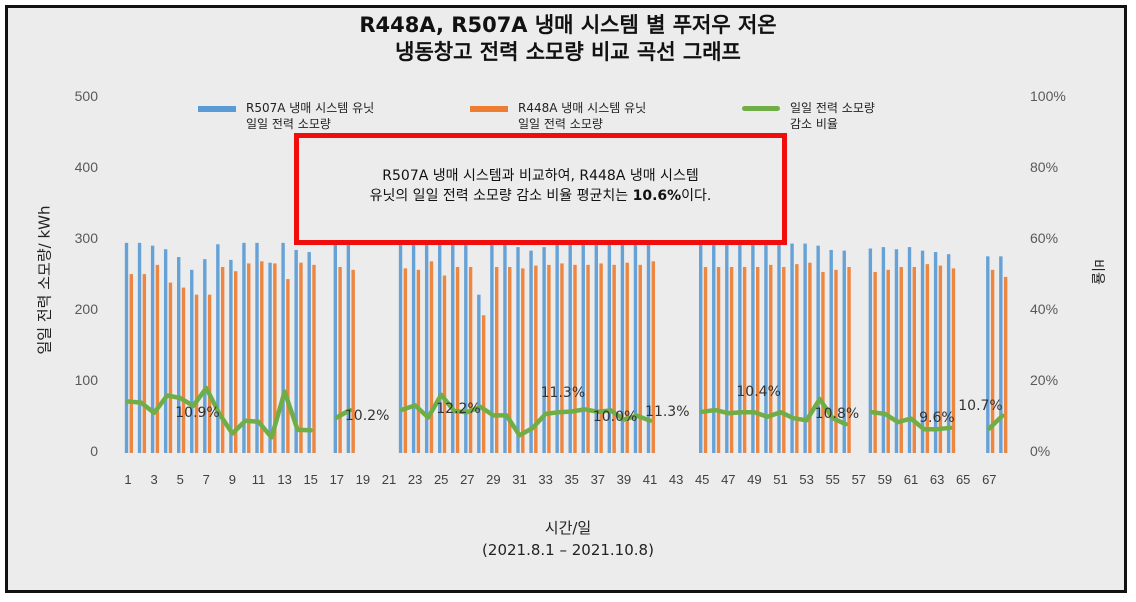  What do you see at coordinates (571, 479) in the screenshot?
I see `x-tick: 35` at bounding box center [571, 479].